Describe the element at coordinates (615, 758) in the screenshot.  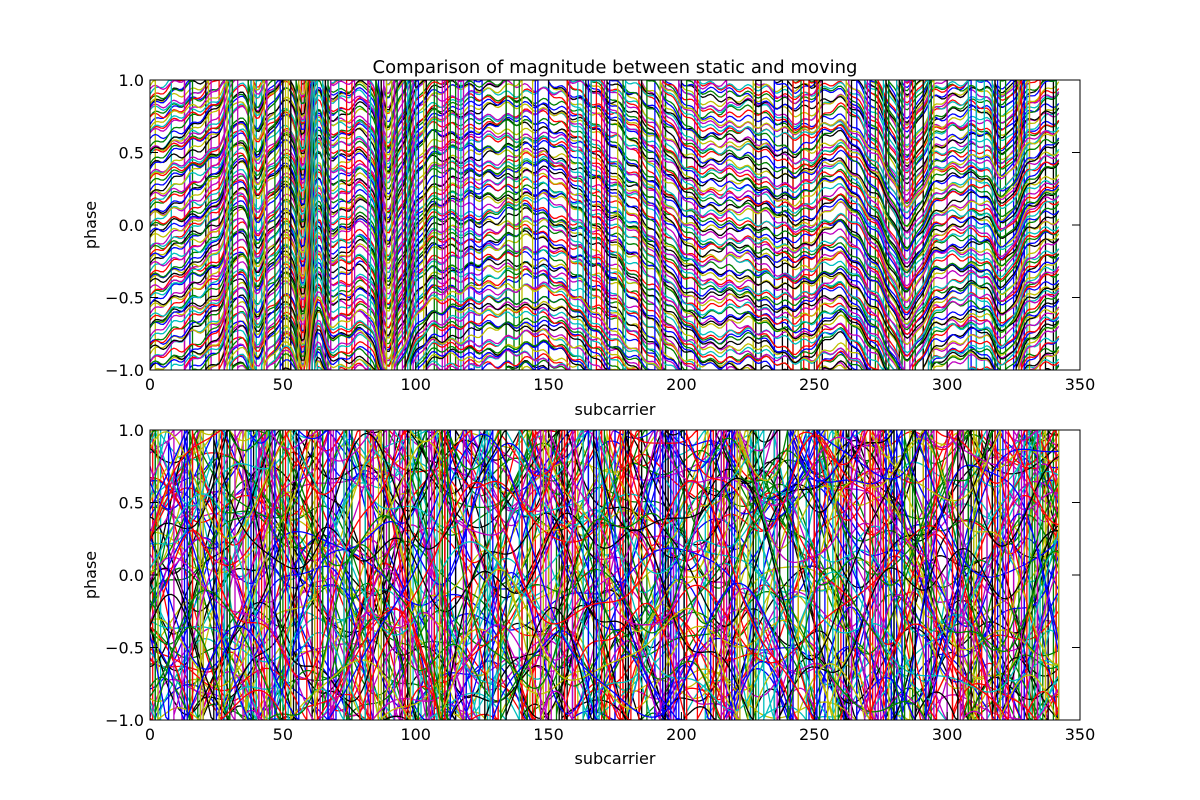
I see `bottom-x-axis-label: subcarrier` at that location.